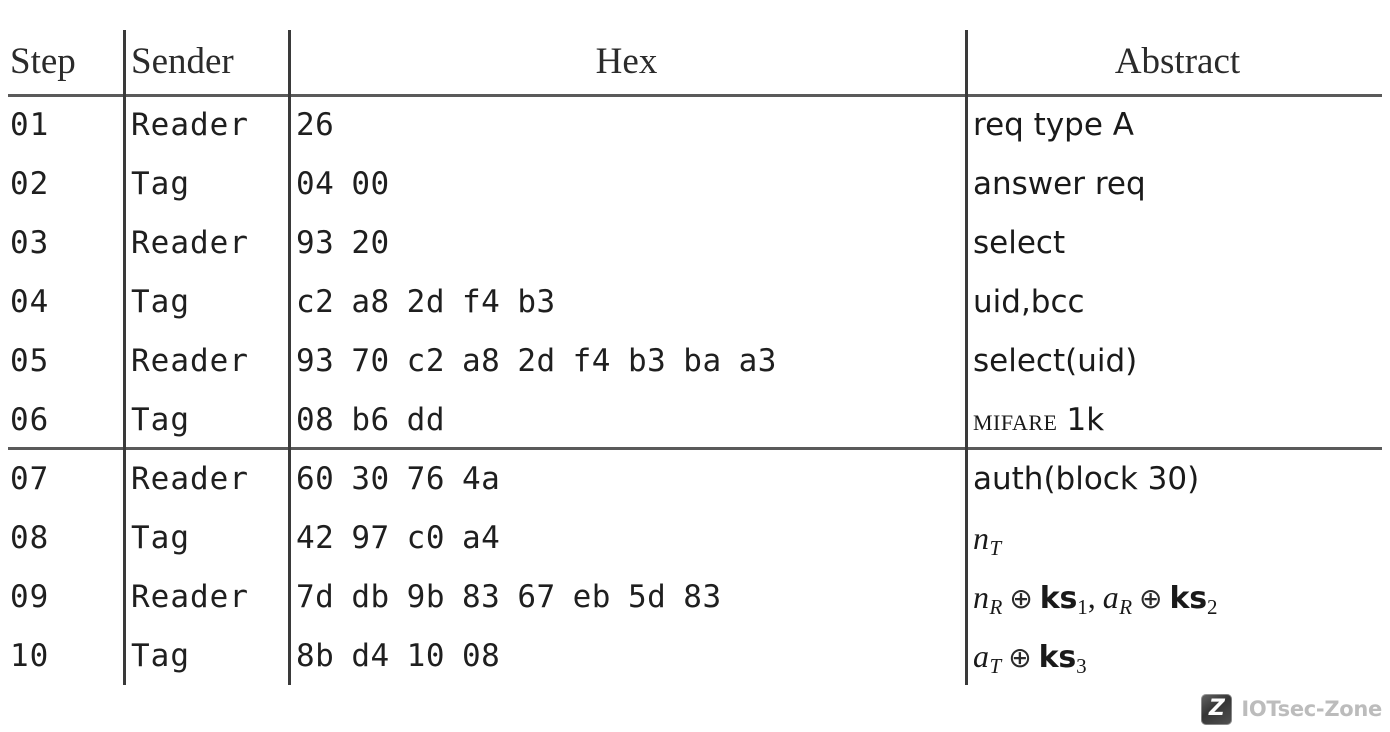 The width and height of the screenshot is (1390, 732). Describe the element at coordinates (30, 597) in the screenshot. I see `cell-step: 09` at that location.